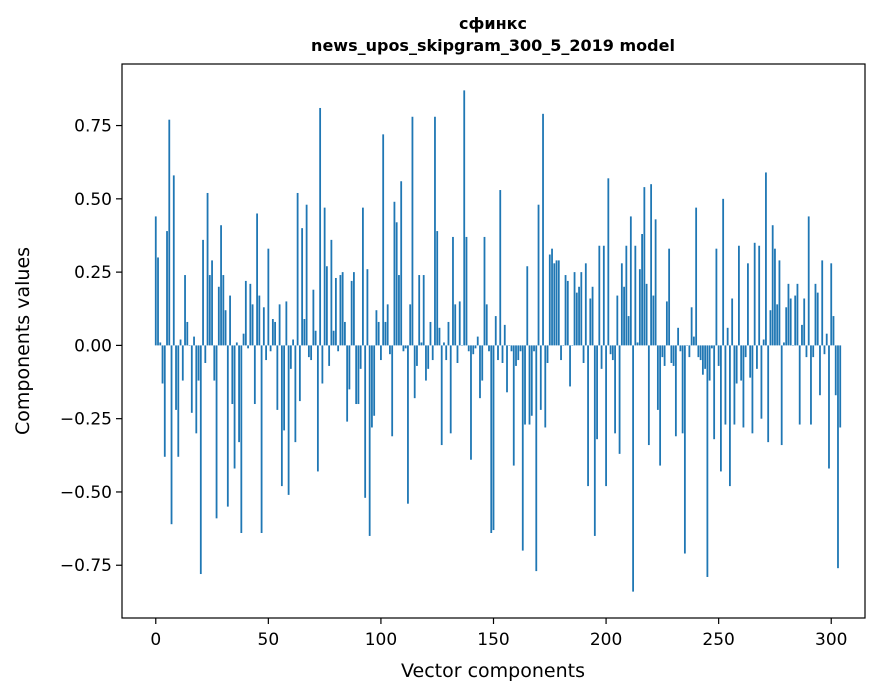  Describe the element at coordinates (155, 640) in the screenshot. I see `x-tick-label: 0` at that location.